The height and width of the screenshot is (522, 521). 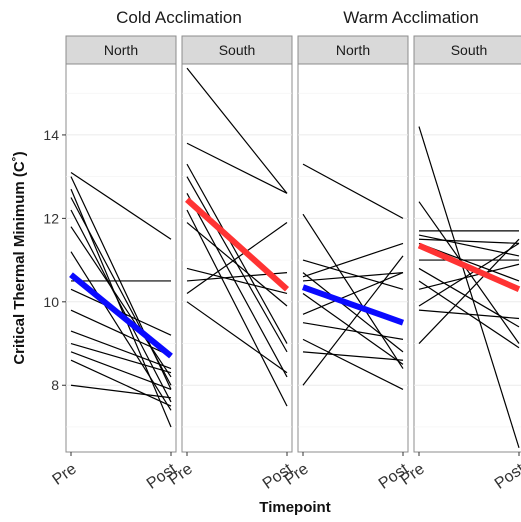 I want to click on panel-strip-label-0: North, so click(x=121, y=50).